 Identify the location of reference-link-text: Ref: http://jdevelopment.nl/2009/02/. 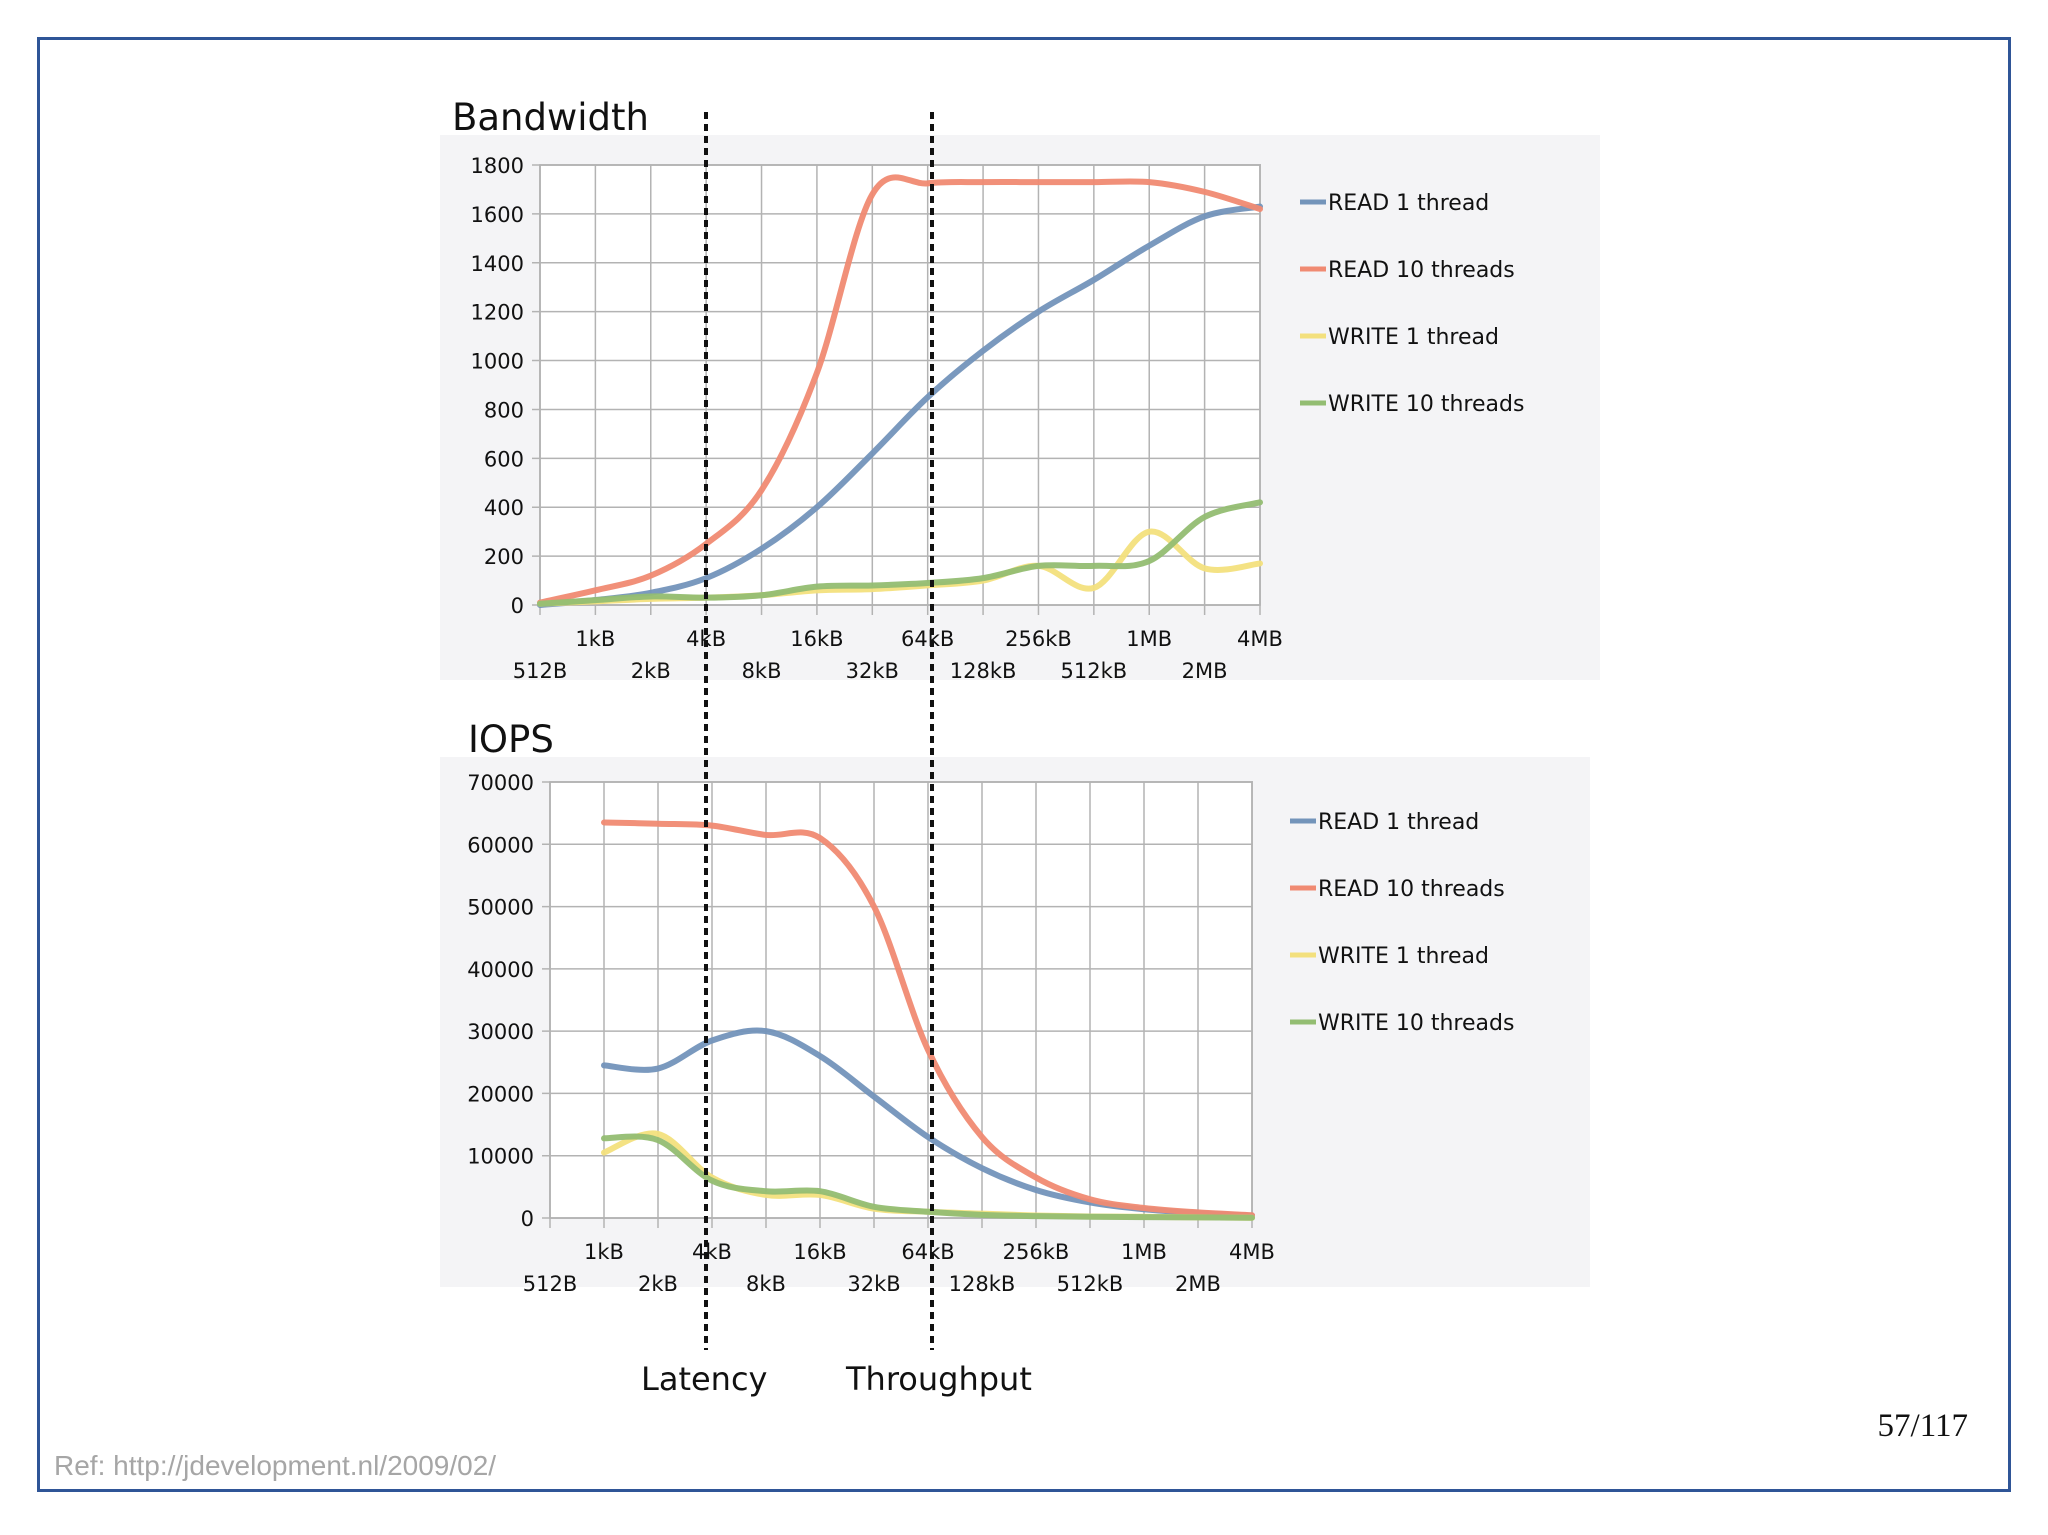
(275, 1465).